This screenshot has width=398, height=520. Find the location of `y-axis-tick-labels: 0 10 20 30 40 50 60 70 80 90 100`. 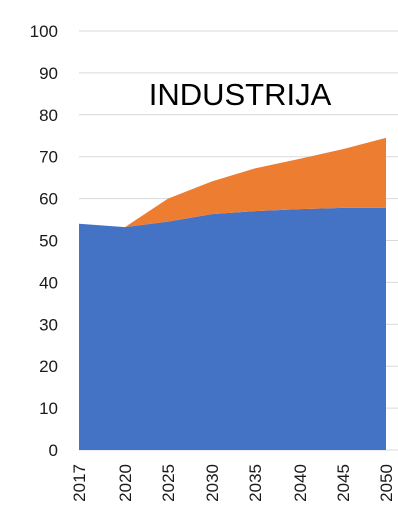

y-axis-tick-labels: 0 10 20 30 40 50 60 70 80 90 100 is located at coordinates (44, 241).